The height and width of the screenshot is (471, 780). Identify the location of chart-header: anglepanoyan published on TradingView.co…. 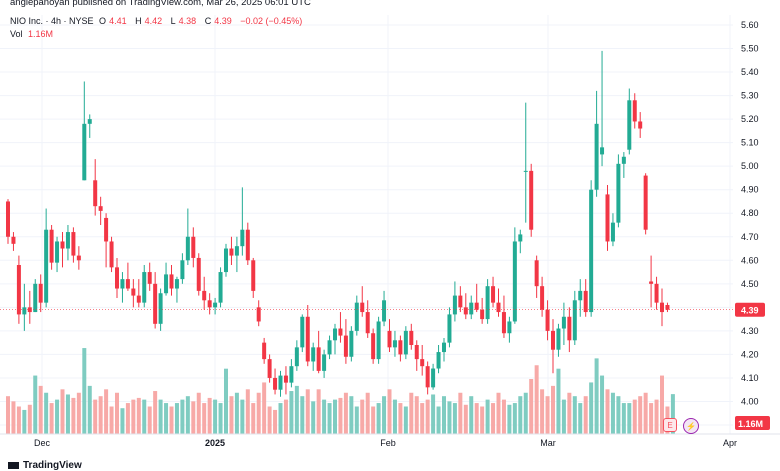
(390, 21).